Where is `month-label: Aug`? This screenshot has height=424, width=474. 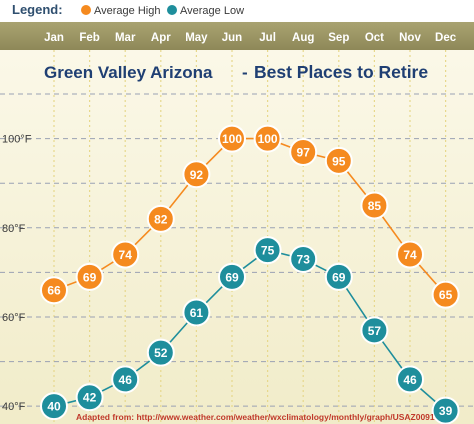 month-label: Aug is located at coordinates (303, 38).